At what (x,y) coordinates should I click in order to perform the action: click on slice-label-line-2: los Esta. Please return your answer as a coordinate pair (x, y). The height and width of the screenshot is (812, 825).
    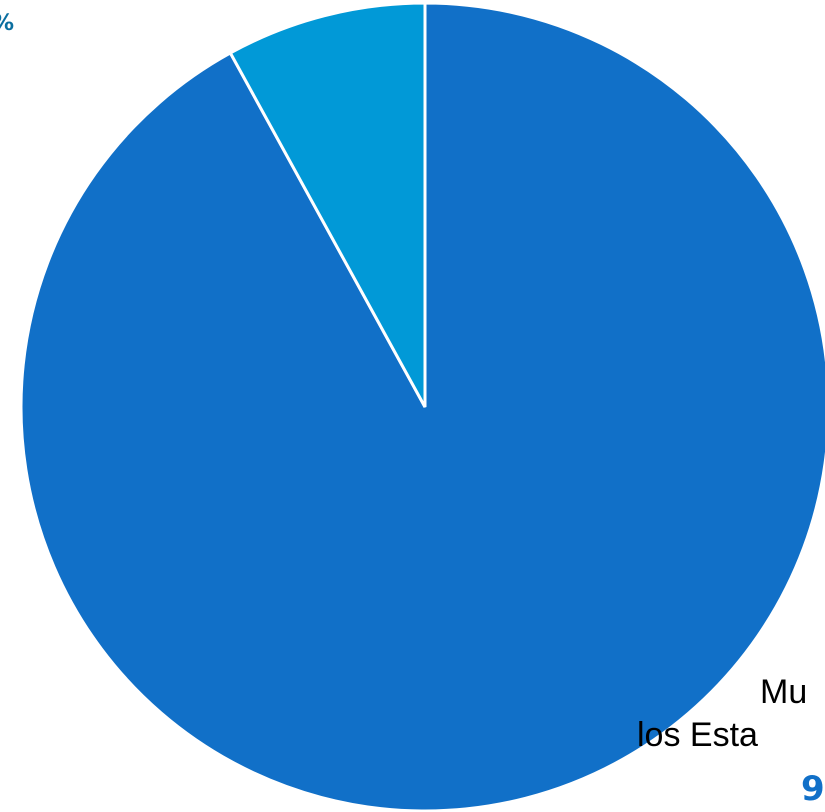
    Looking at the image, I should click on (697, 735).